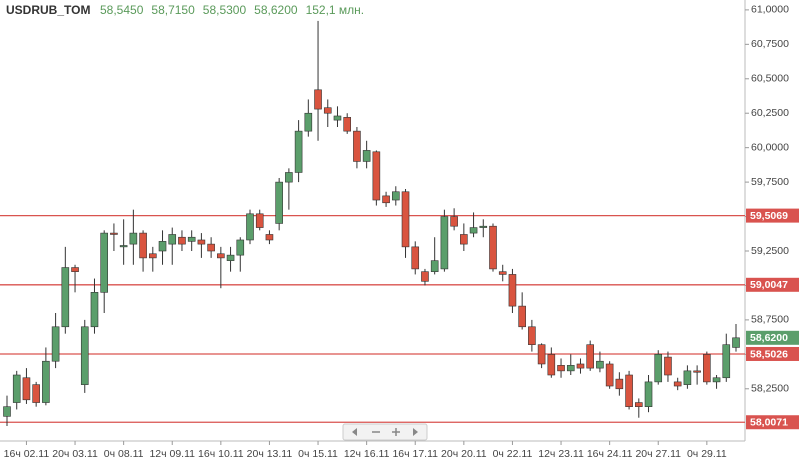  What do you see at coordinates (513, 454) in the screenshot?
I see `x-tick-label: 0ч 22.11` at bounding box center [513, 454].